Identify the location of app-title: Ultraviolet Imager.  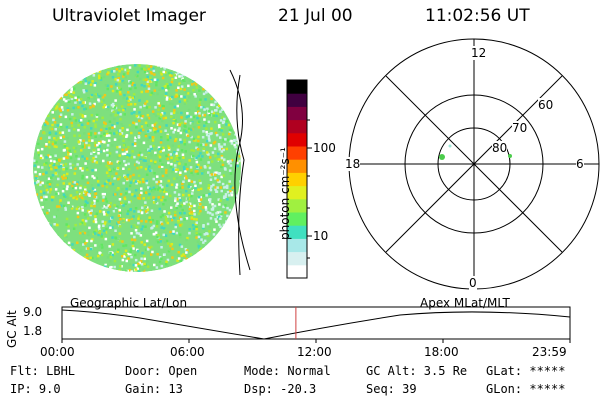
(129, 16).